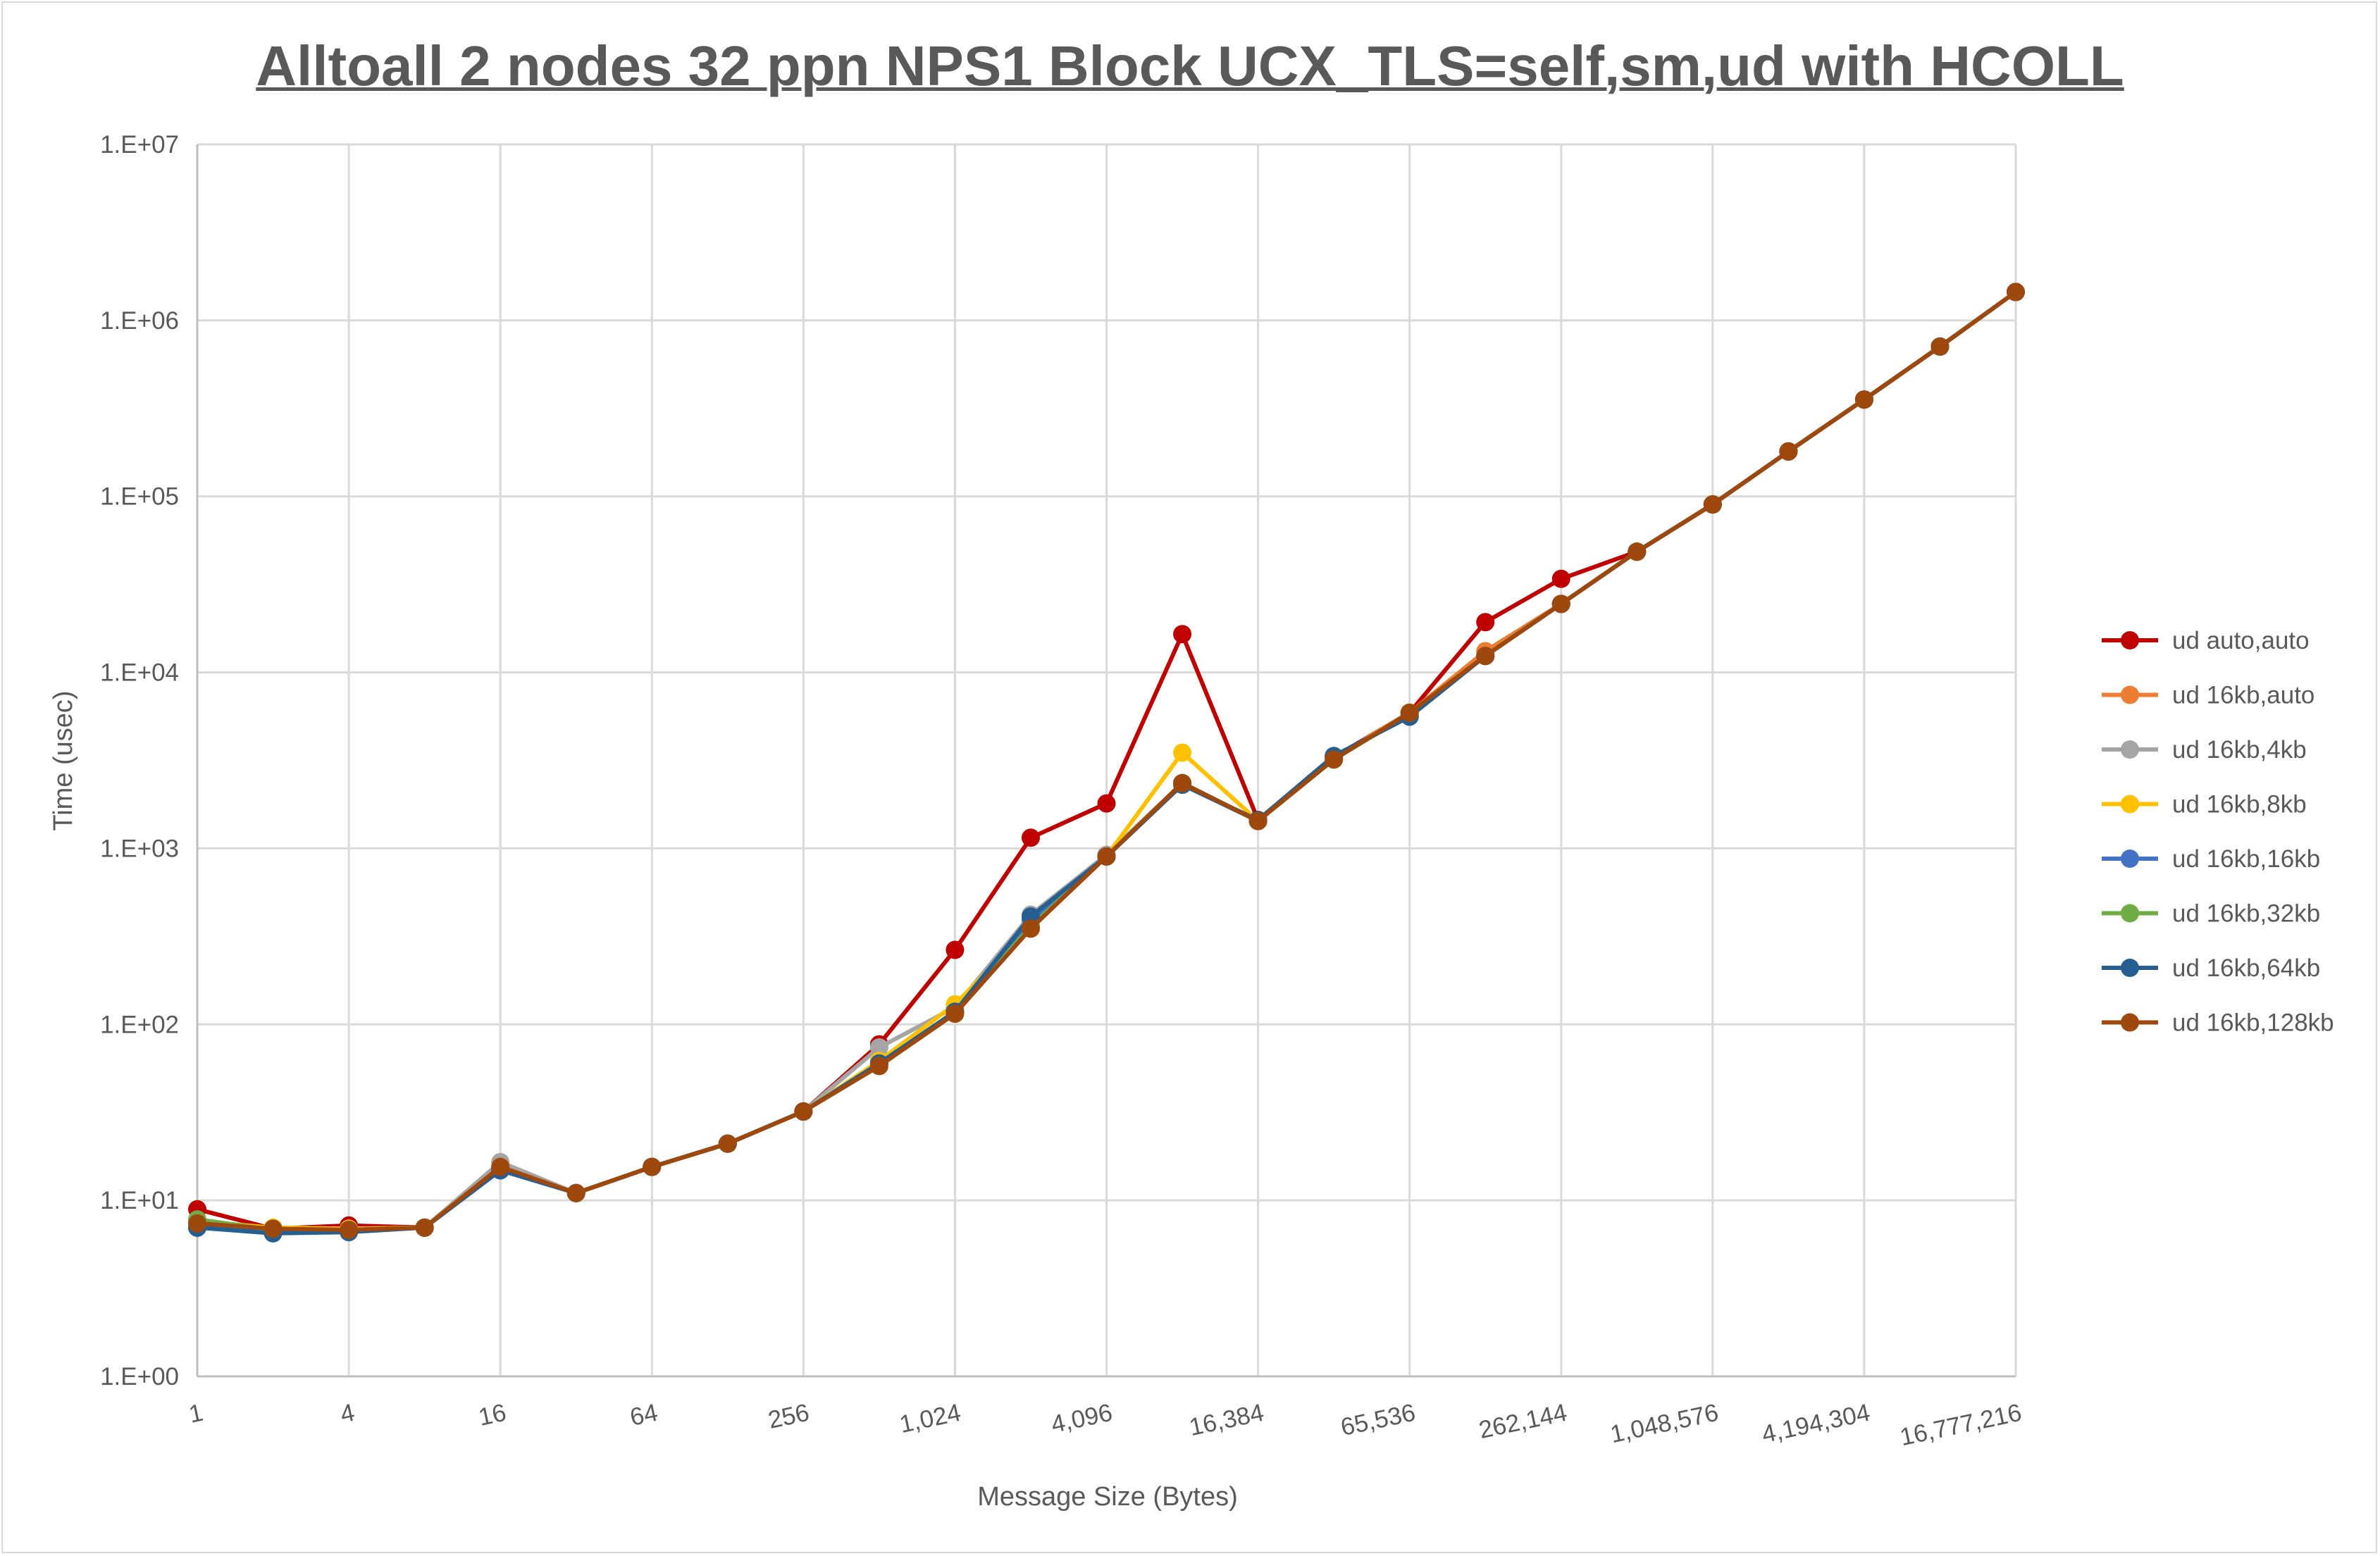  I want to click on legend-label: ud 16kb,32kb, so click(2246, 914).